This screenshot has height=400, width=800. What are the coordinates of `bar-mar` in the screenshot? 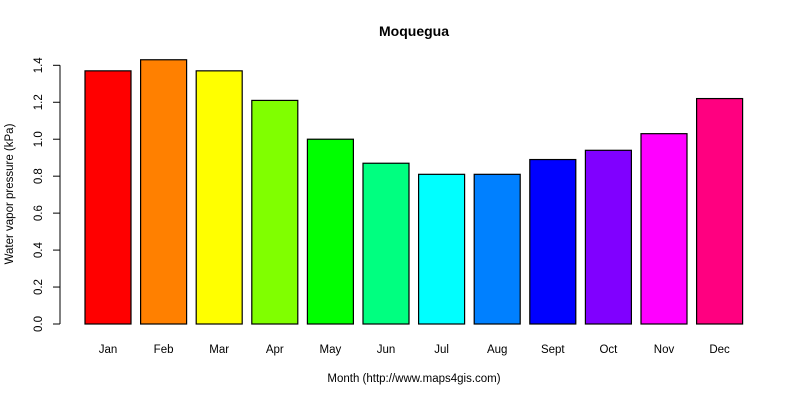 It's located at (219, 197).